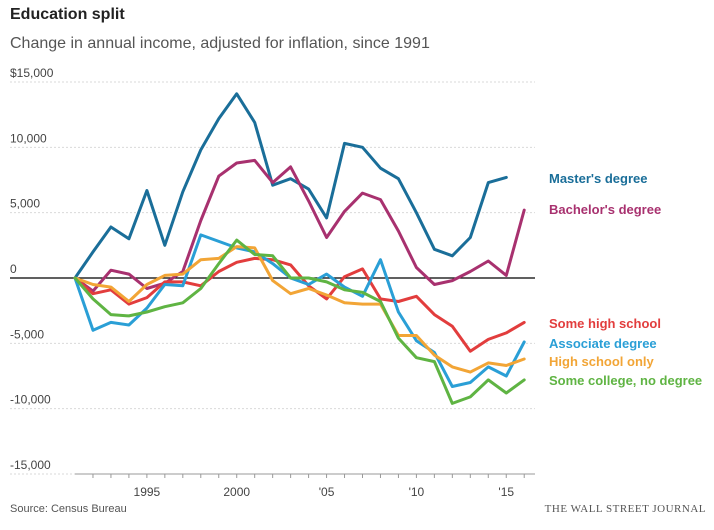  What do you see at coordinates (236, 492) in the screenshot?
I see `x-tick-label: 2000` at bounding box center [236, 492].